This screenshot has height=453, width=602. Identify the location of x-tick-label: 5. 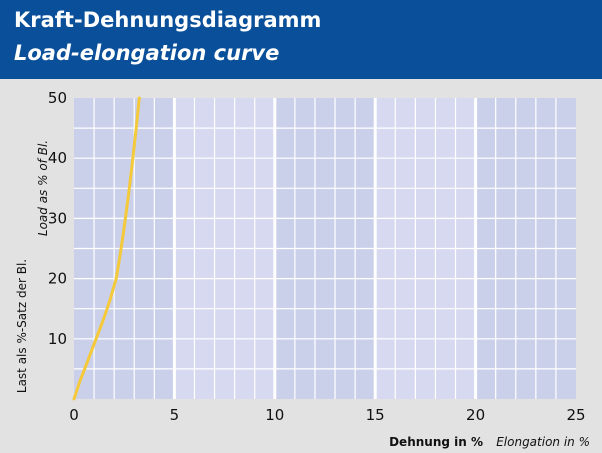
(175, 415).